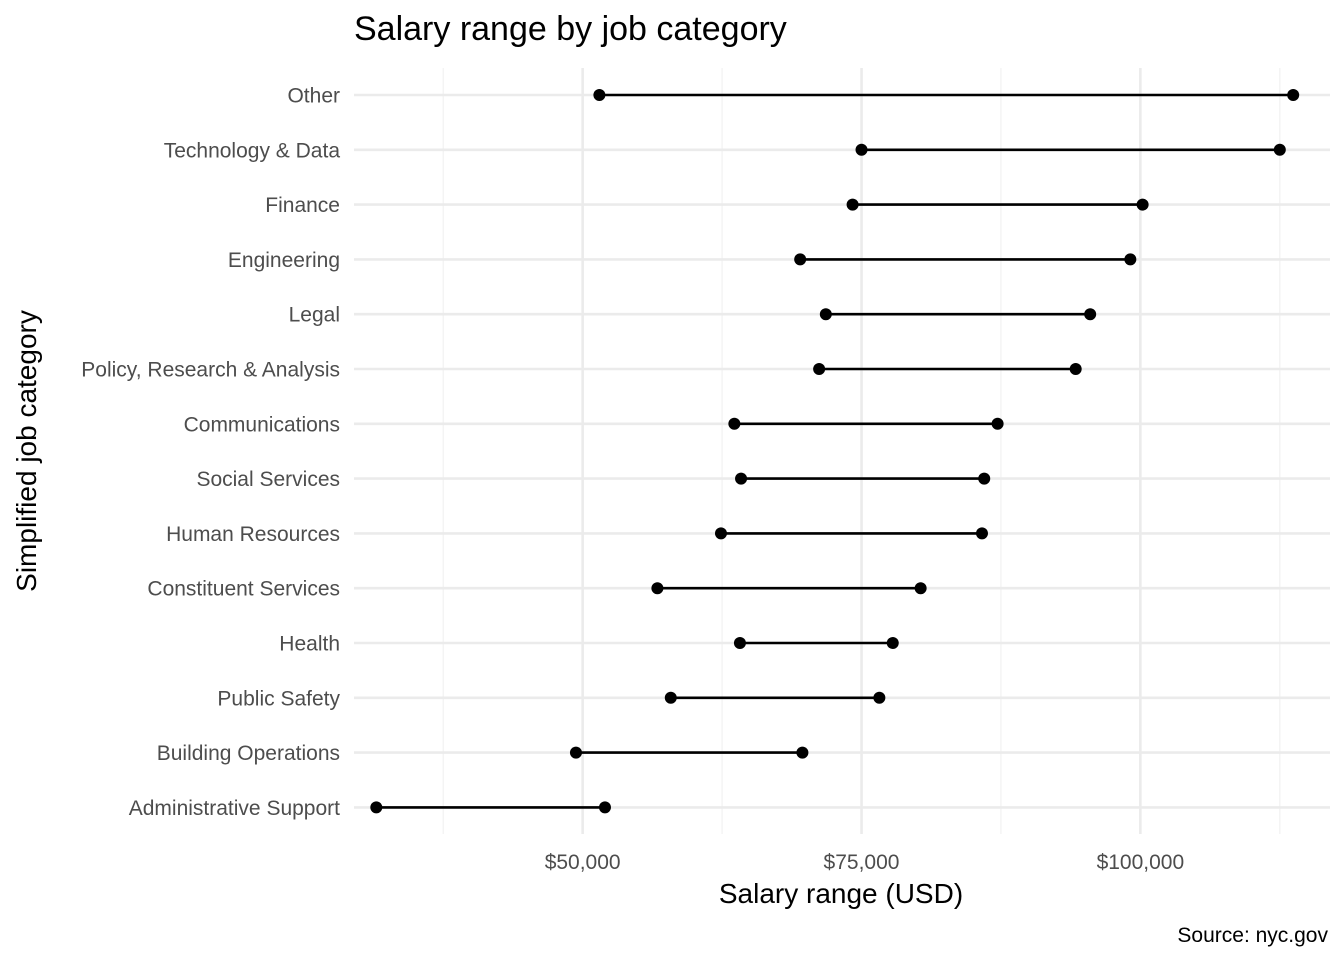  What do you see at coordinates (309, 644) in the screenshot?
I see `y-tick-label: Health` at bounding box center [309, 644].